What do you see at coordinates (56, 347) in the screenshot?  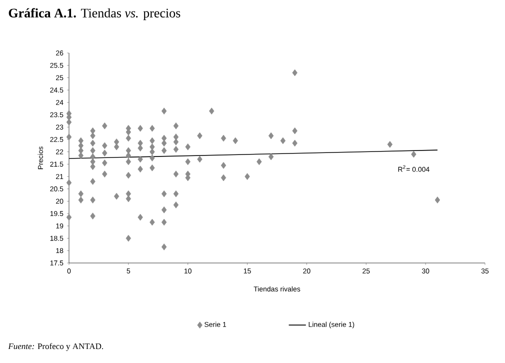 I see `text: Fuente: Profeco y ANTAD.` at bounding box center [56, 347].